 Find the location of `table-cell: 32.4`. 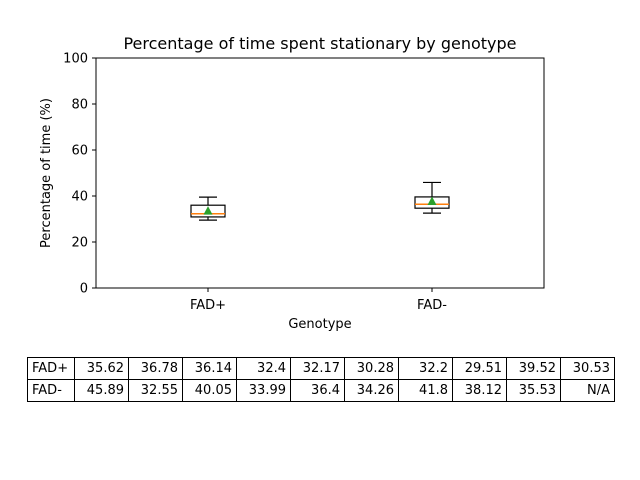

table-cell: 32.4 is located at coordinates (263, 368).